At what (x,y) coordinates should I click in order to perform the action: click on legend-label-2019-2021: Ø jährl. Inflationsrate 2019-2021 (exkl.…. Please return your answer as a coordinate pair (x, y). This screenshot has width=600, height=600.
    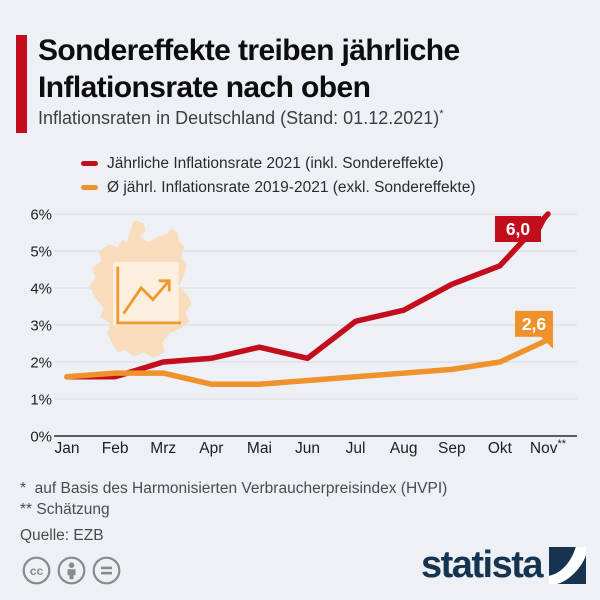
    Looking at the image, I should click on (291, 187).